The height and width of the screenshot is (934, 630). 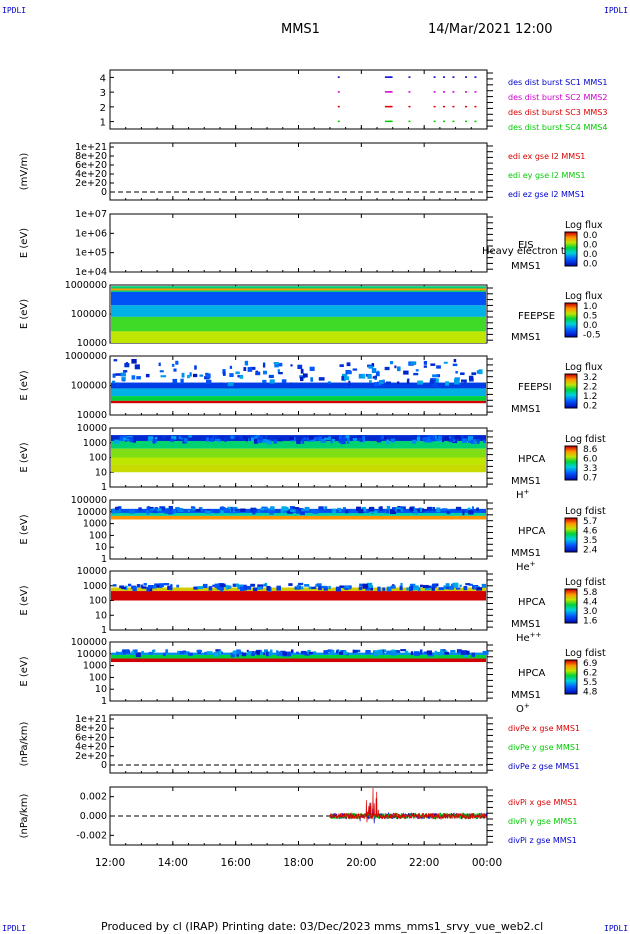 I want to click on panel-8-ylabel: E (eV), so click(x=24, y=600).